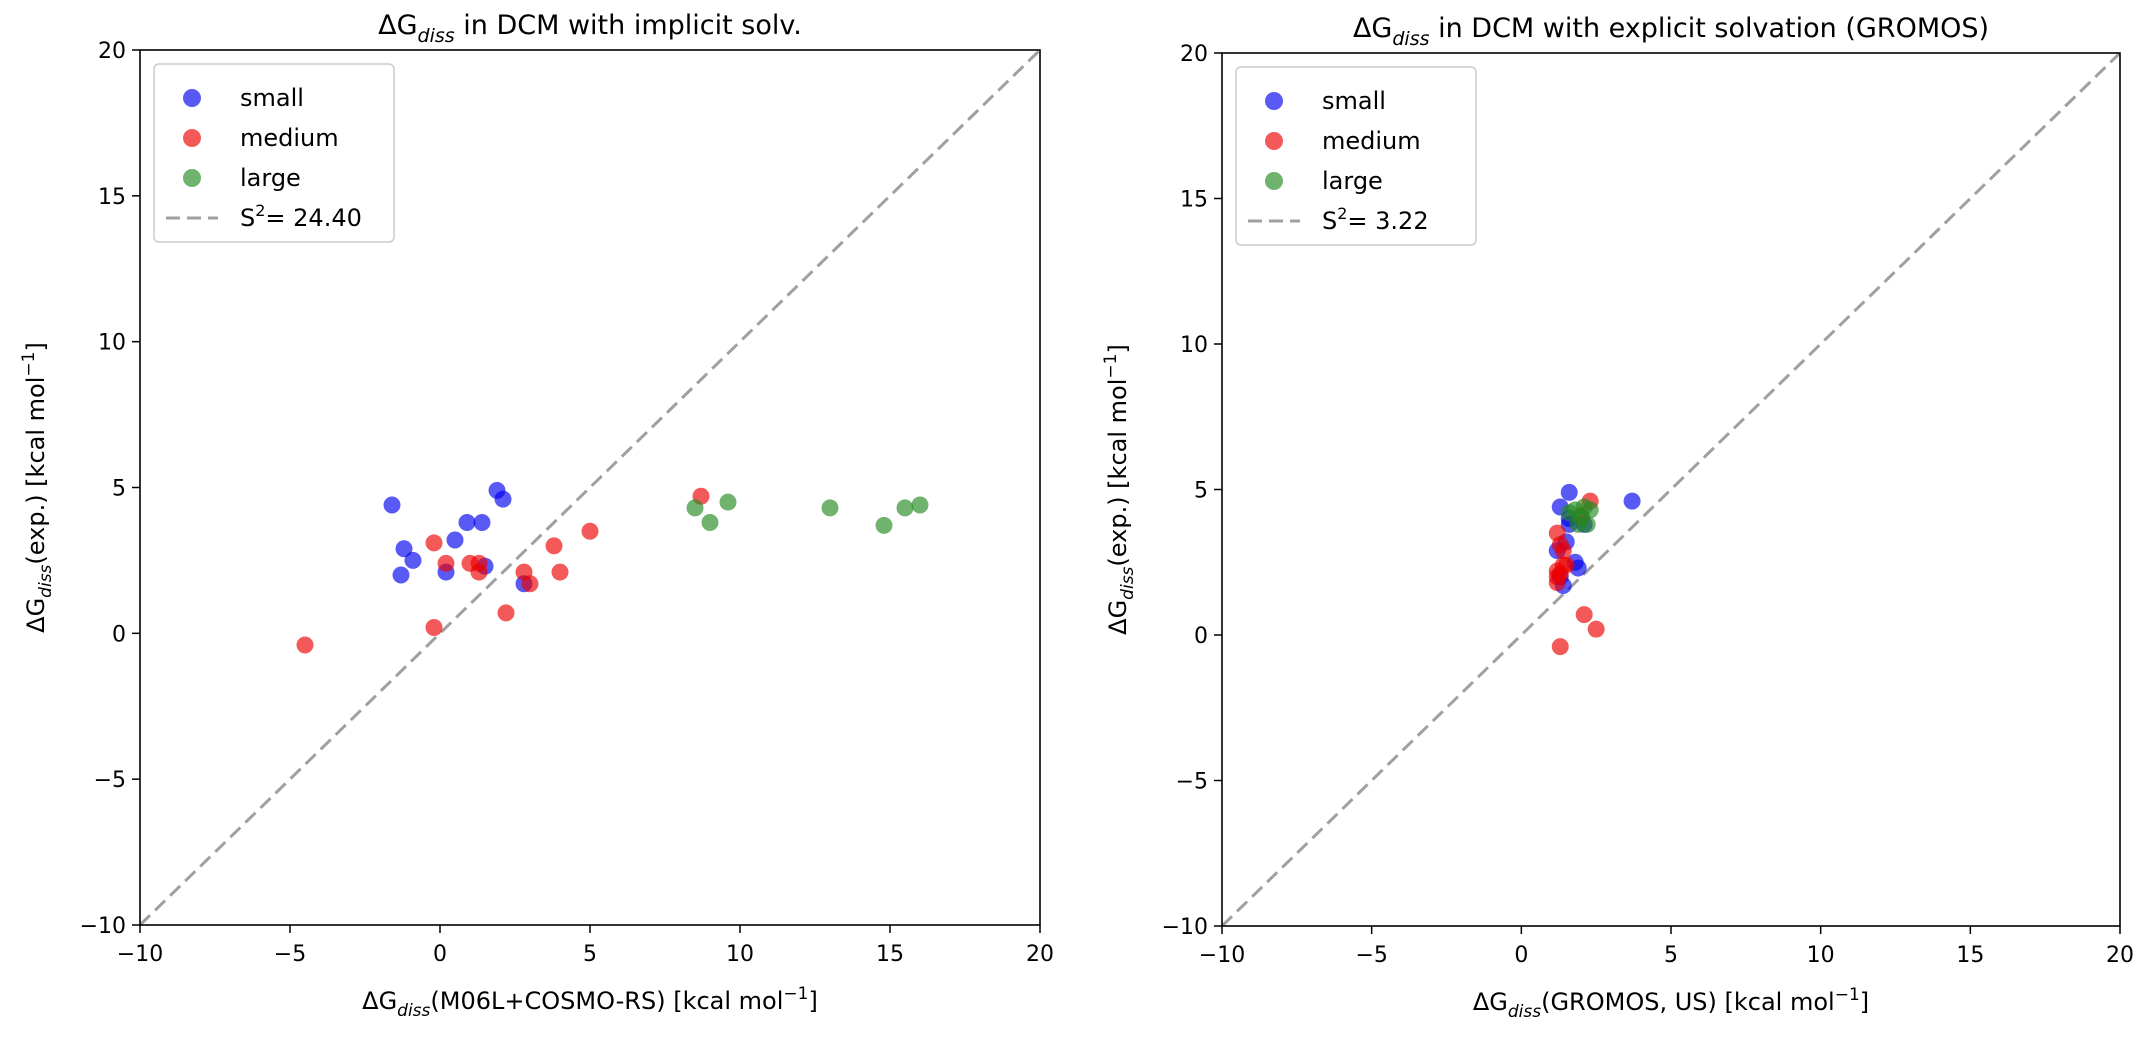 The image size is (2148, 1042). What do you see at coordinates (1671, 1003) in the screenshot?
I see `x-axis-label: ΔGdiss(GROMOS, US) [kcal mol−1]` at bounding box center [1671, 1003].